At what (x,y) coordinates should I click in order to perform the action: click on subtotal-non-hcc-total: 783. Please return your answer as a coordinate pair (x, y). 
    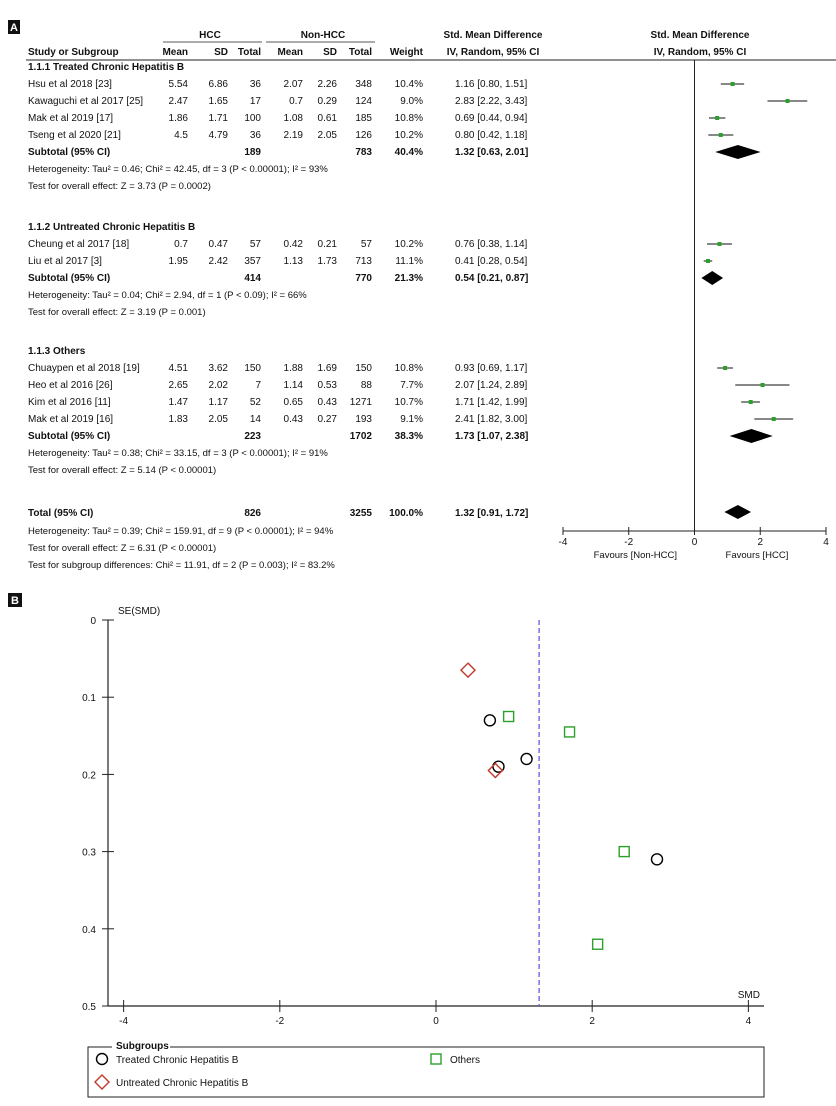
    Looking at the image, I should click on (363, 152).